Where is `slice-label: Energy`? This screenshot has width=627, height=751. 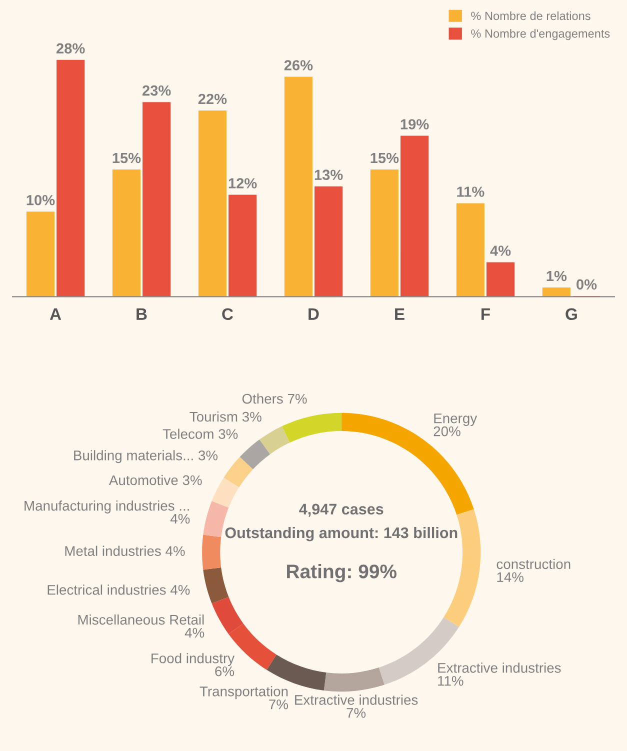
slice-label: Energy is located at coordinates (456, 420).